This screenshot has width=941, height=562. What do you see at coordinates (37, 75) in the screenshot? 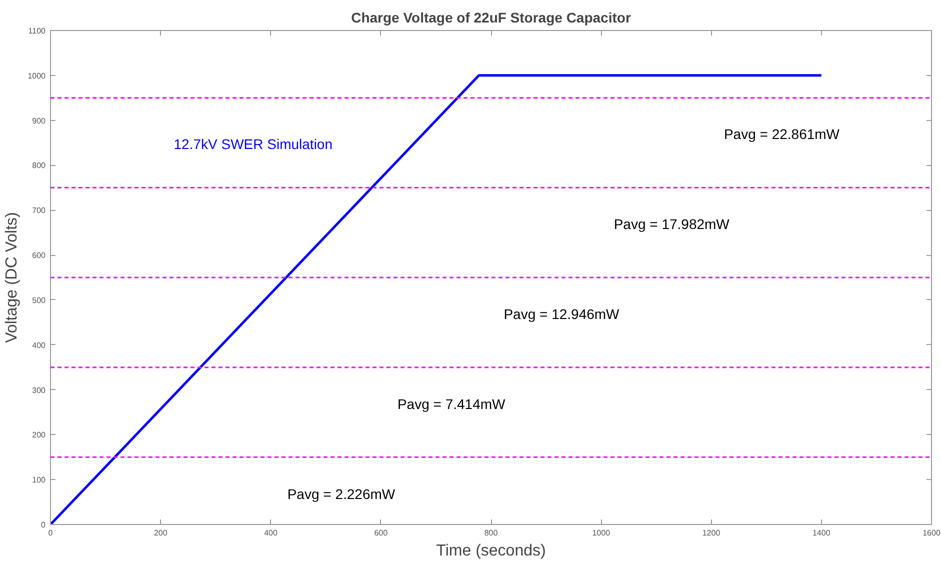
I see `y-tick-label: 1000` at bounding box center [37, 75].